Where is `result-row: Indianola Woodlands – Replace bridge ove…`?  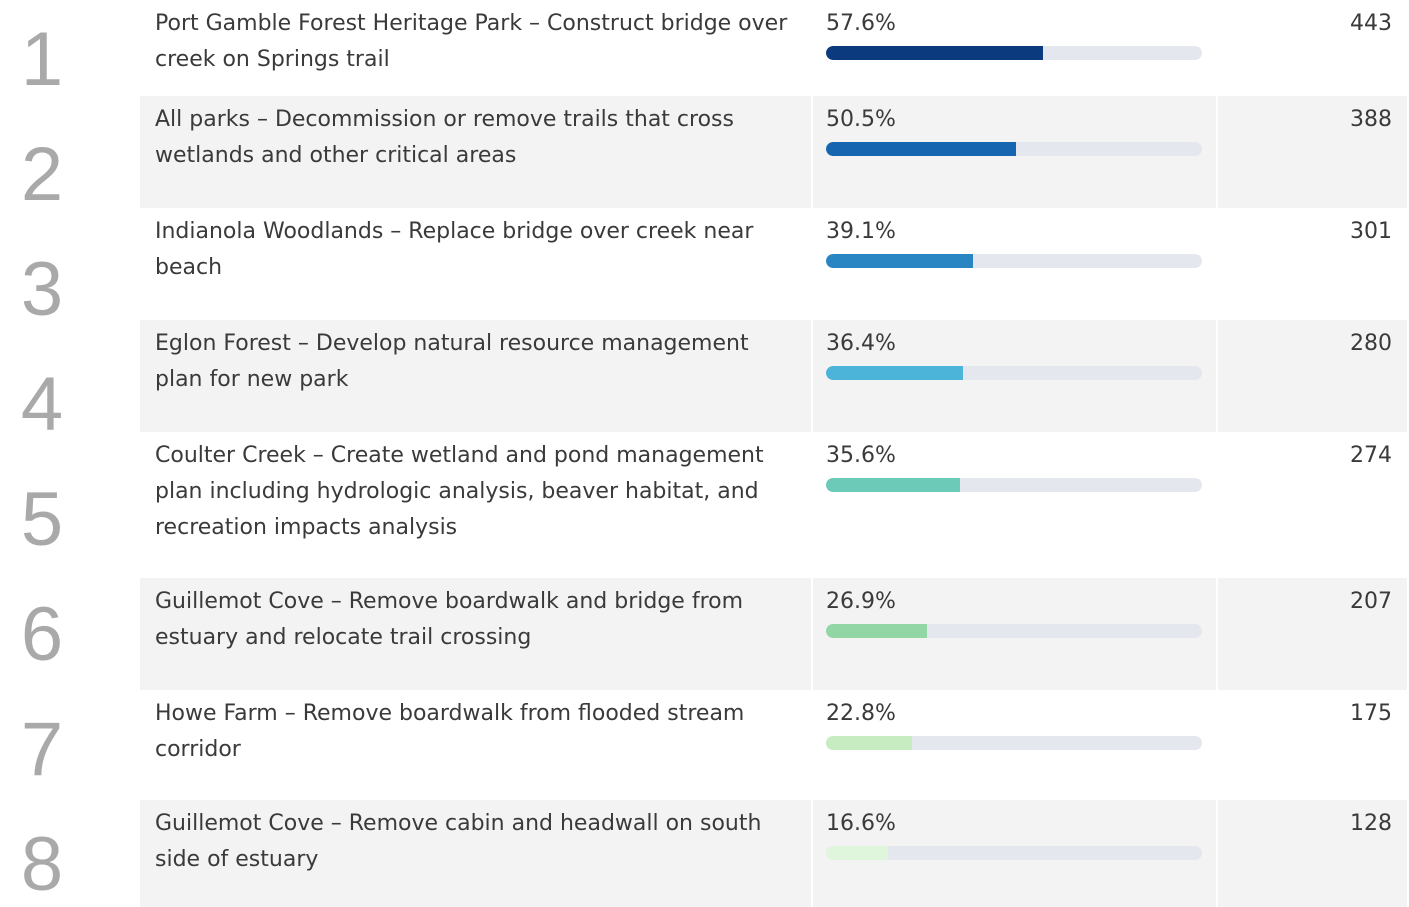
result-row: Indianola Woodlands – Replace bridge ove… is located at coordinates (773, 264).